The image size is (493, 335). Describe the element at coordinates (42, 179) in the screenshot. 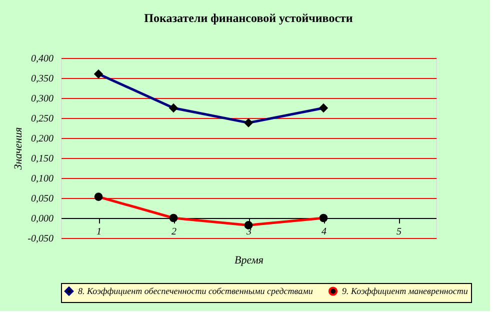

I see `y-tick-label: 0,100` at that location.